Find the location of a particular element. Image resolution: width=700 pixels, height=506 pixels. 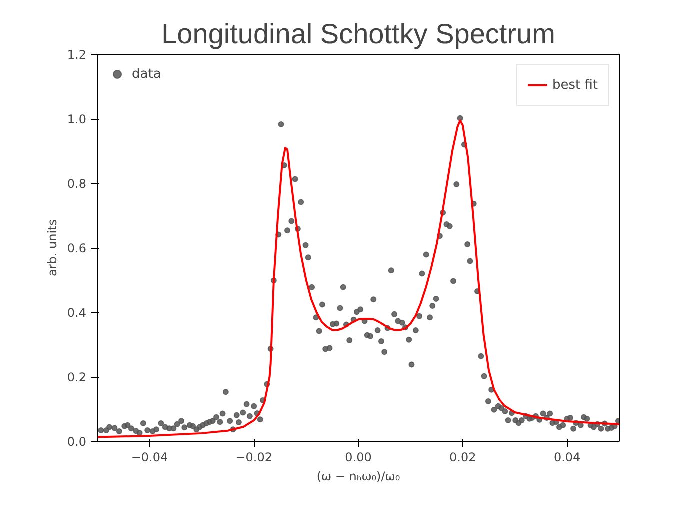

chart-title: Longitudinal Schottky Spectrum is located at coordinates (359, 34).